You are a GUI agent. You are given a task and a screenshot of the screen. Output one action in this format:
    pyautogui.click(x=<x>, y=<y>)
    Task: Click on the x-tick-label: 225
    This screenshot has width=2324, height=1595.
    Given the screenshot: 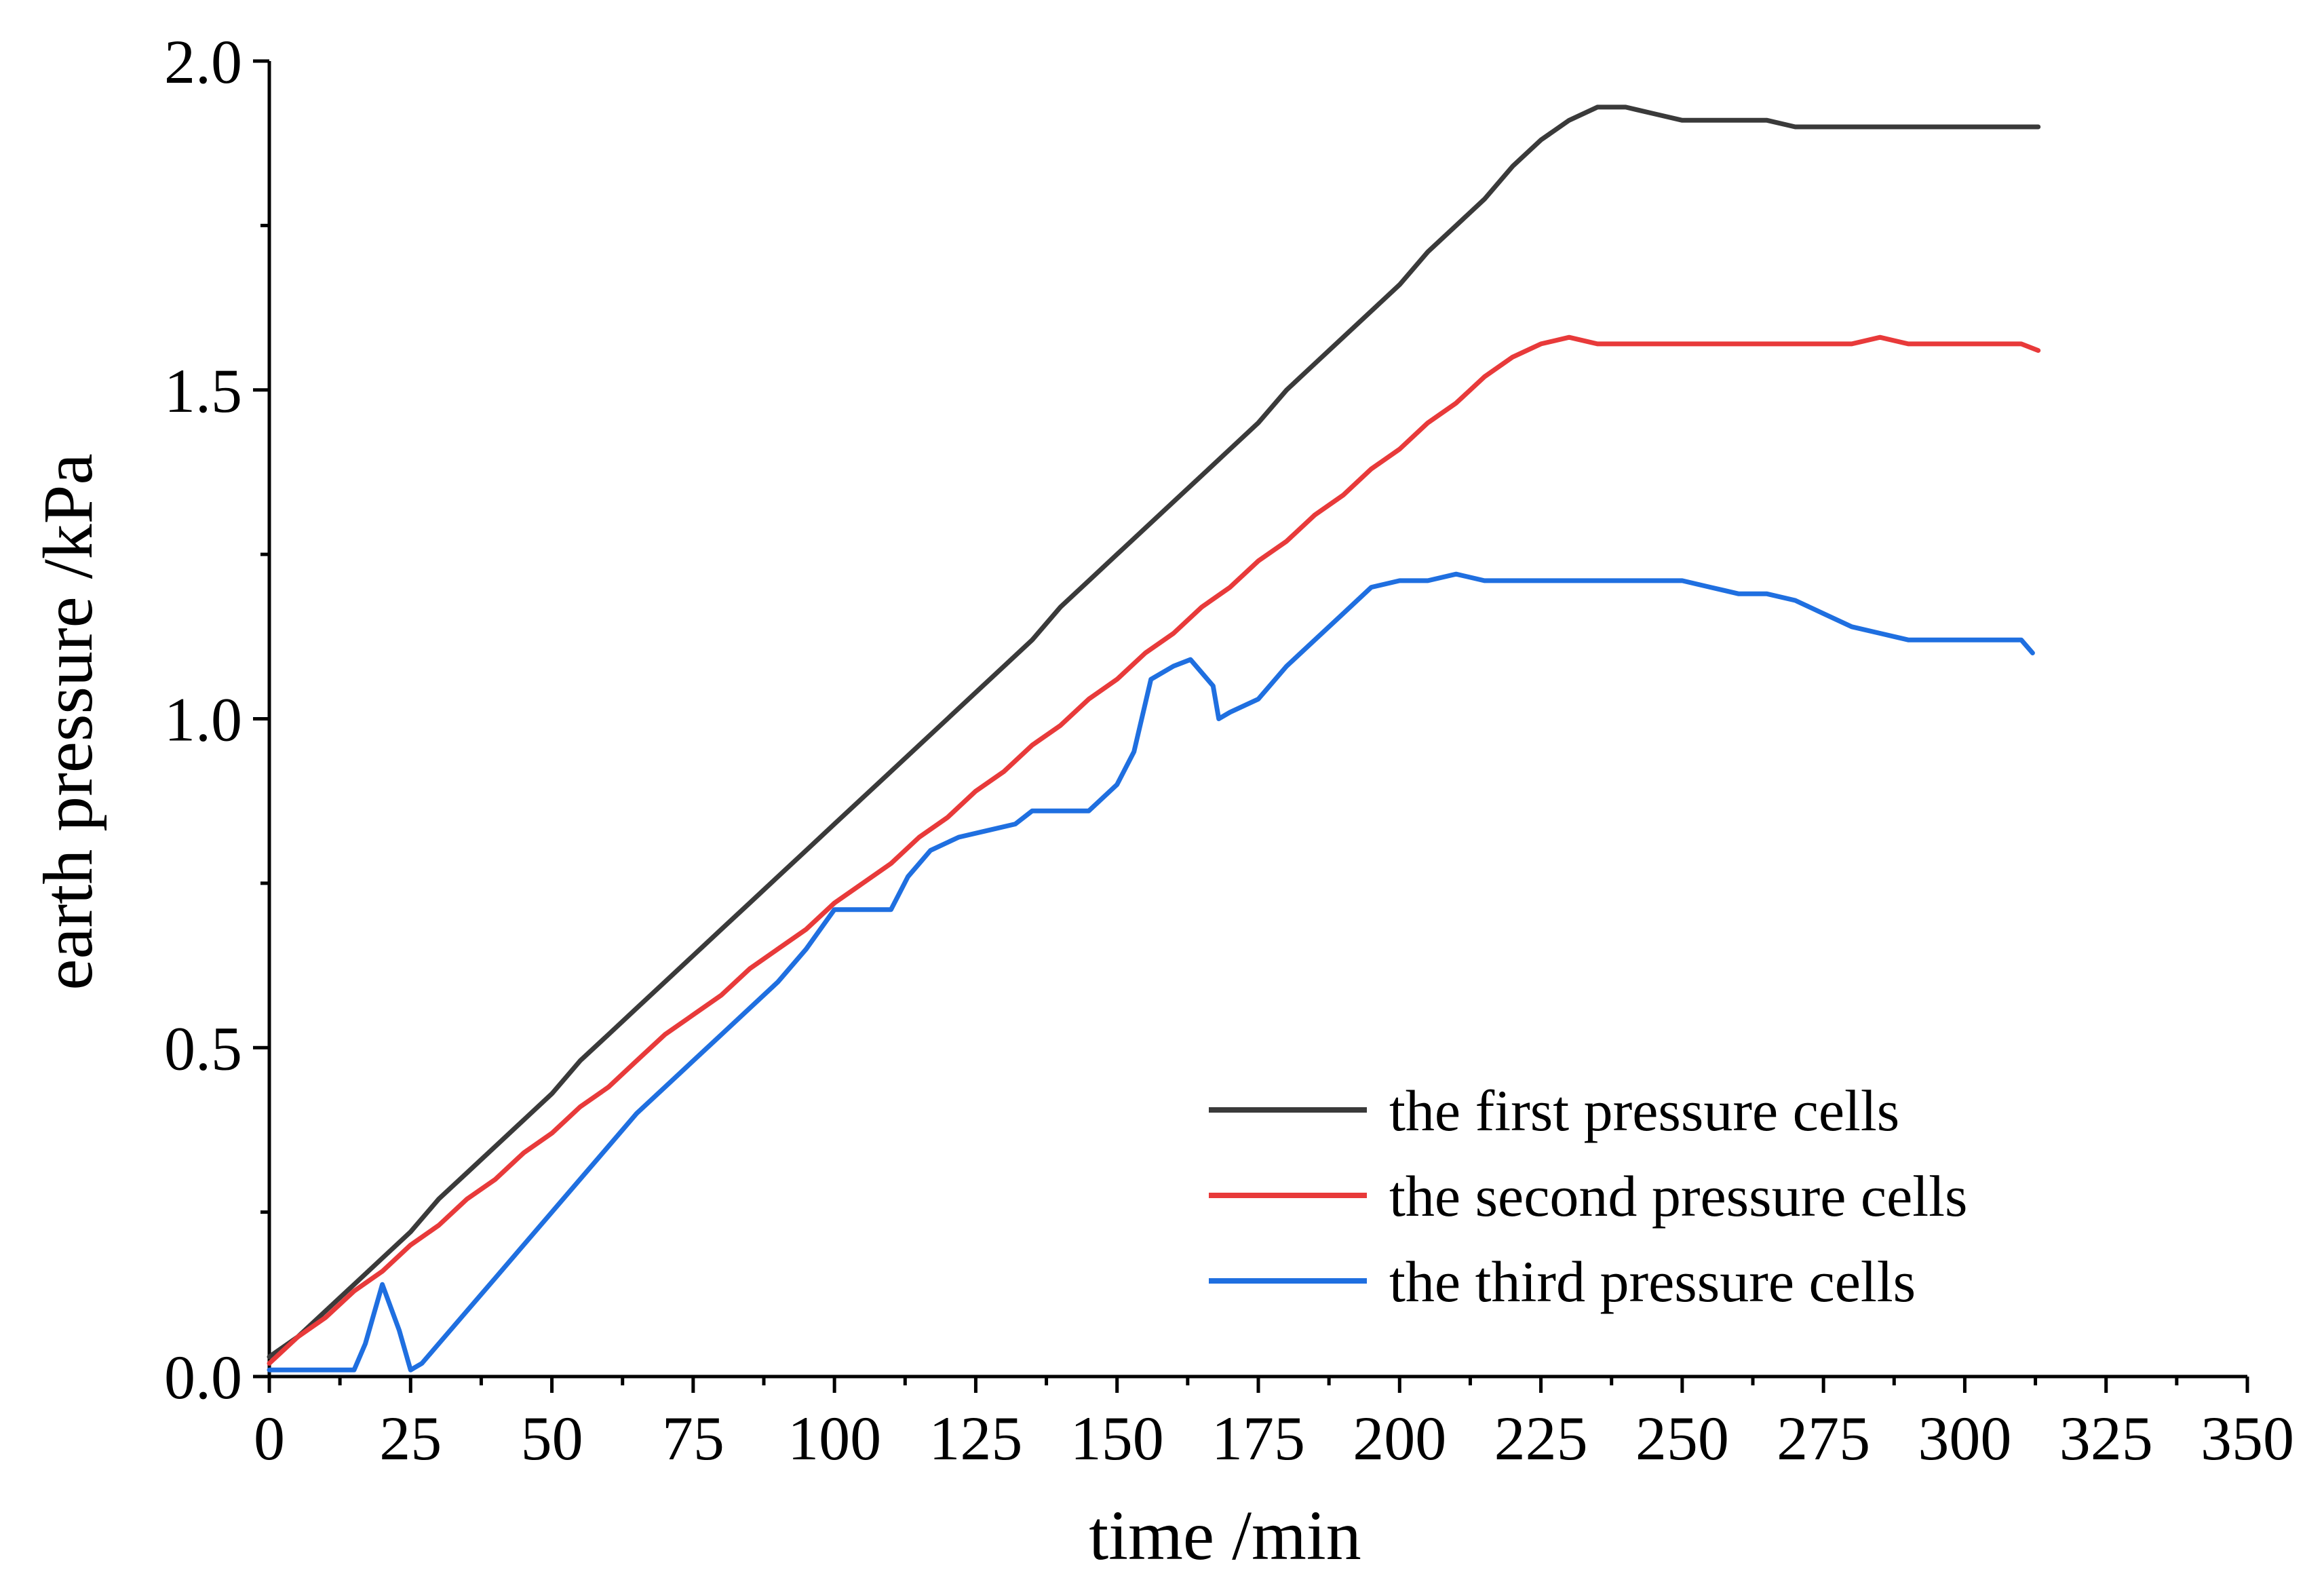 What is the action you would take?
    pyautogui.click(x=1541, y=1438)
    